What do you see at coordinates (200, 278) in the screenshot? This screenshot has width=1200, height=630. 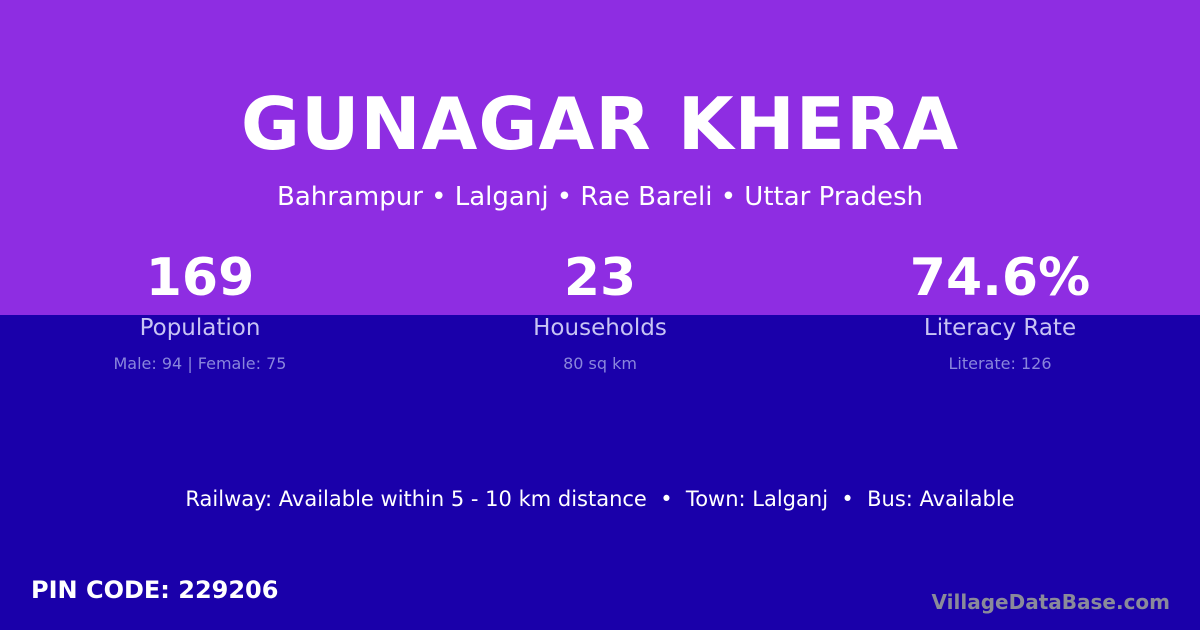 I see `population-value: 169` at bounding box center [200, 278].